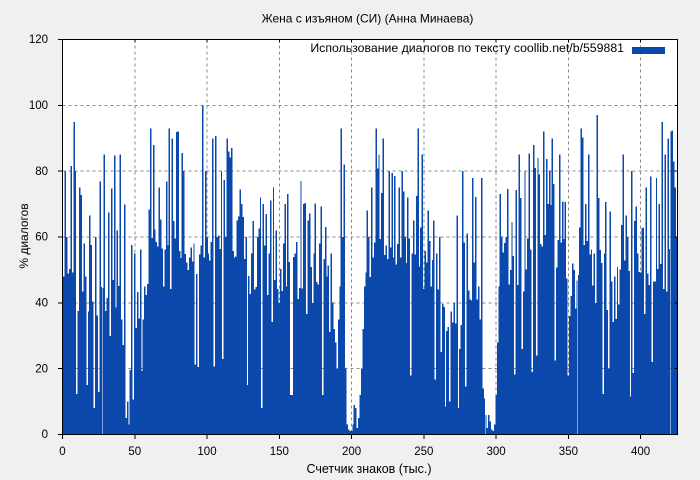 The height and width of the screenshot is (480, 700). What do you see at coordinates (24, 235) in the screenshot?
I see `svg-text: % диалогов` at bounding box center [24, 235].